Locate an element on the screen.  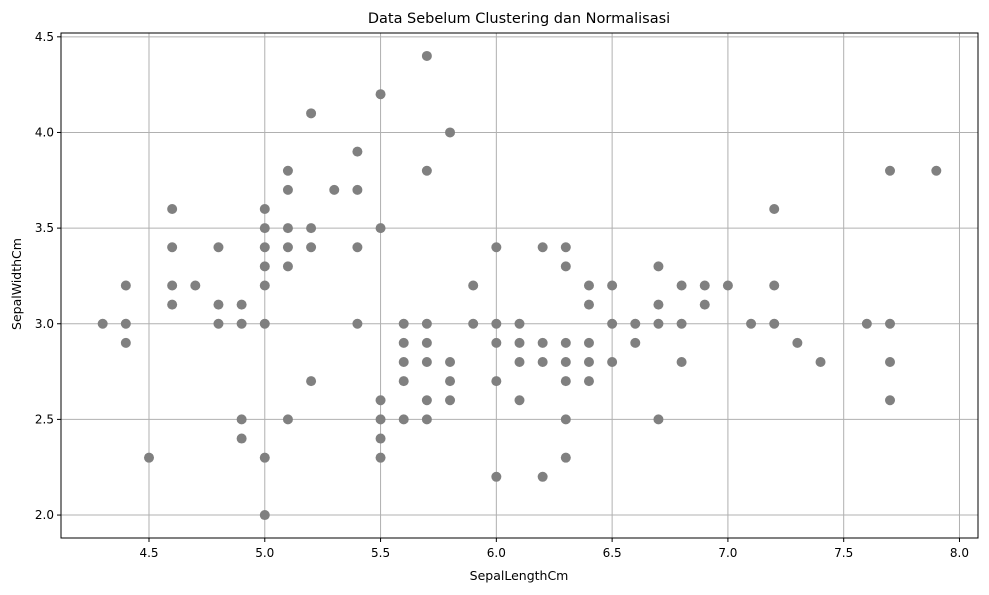
y-tick-label: 3.5 is located at coordinates (44, 228).